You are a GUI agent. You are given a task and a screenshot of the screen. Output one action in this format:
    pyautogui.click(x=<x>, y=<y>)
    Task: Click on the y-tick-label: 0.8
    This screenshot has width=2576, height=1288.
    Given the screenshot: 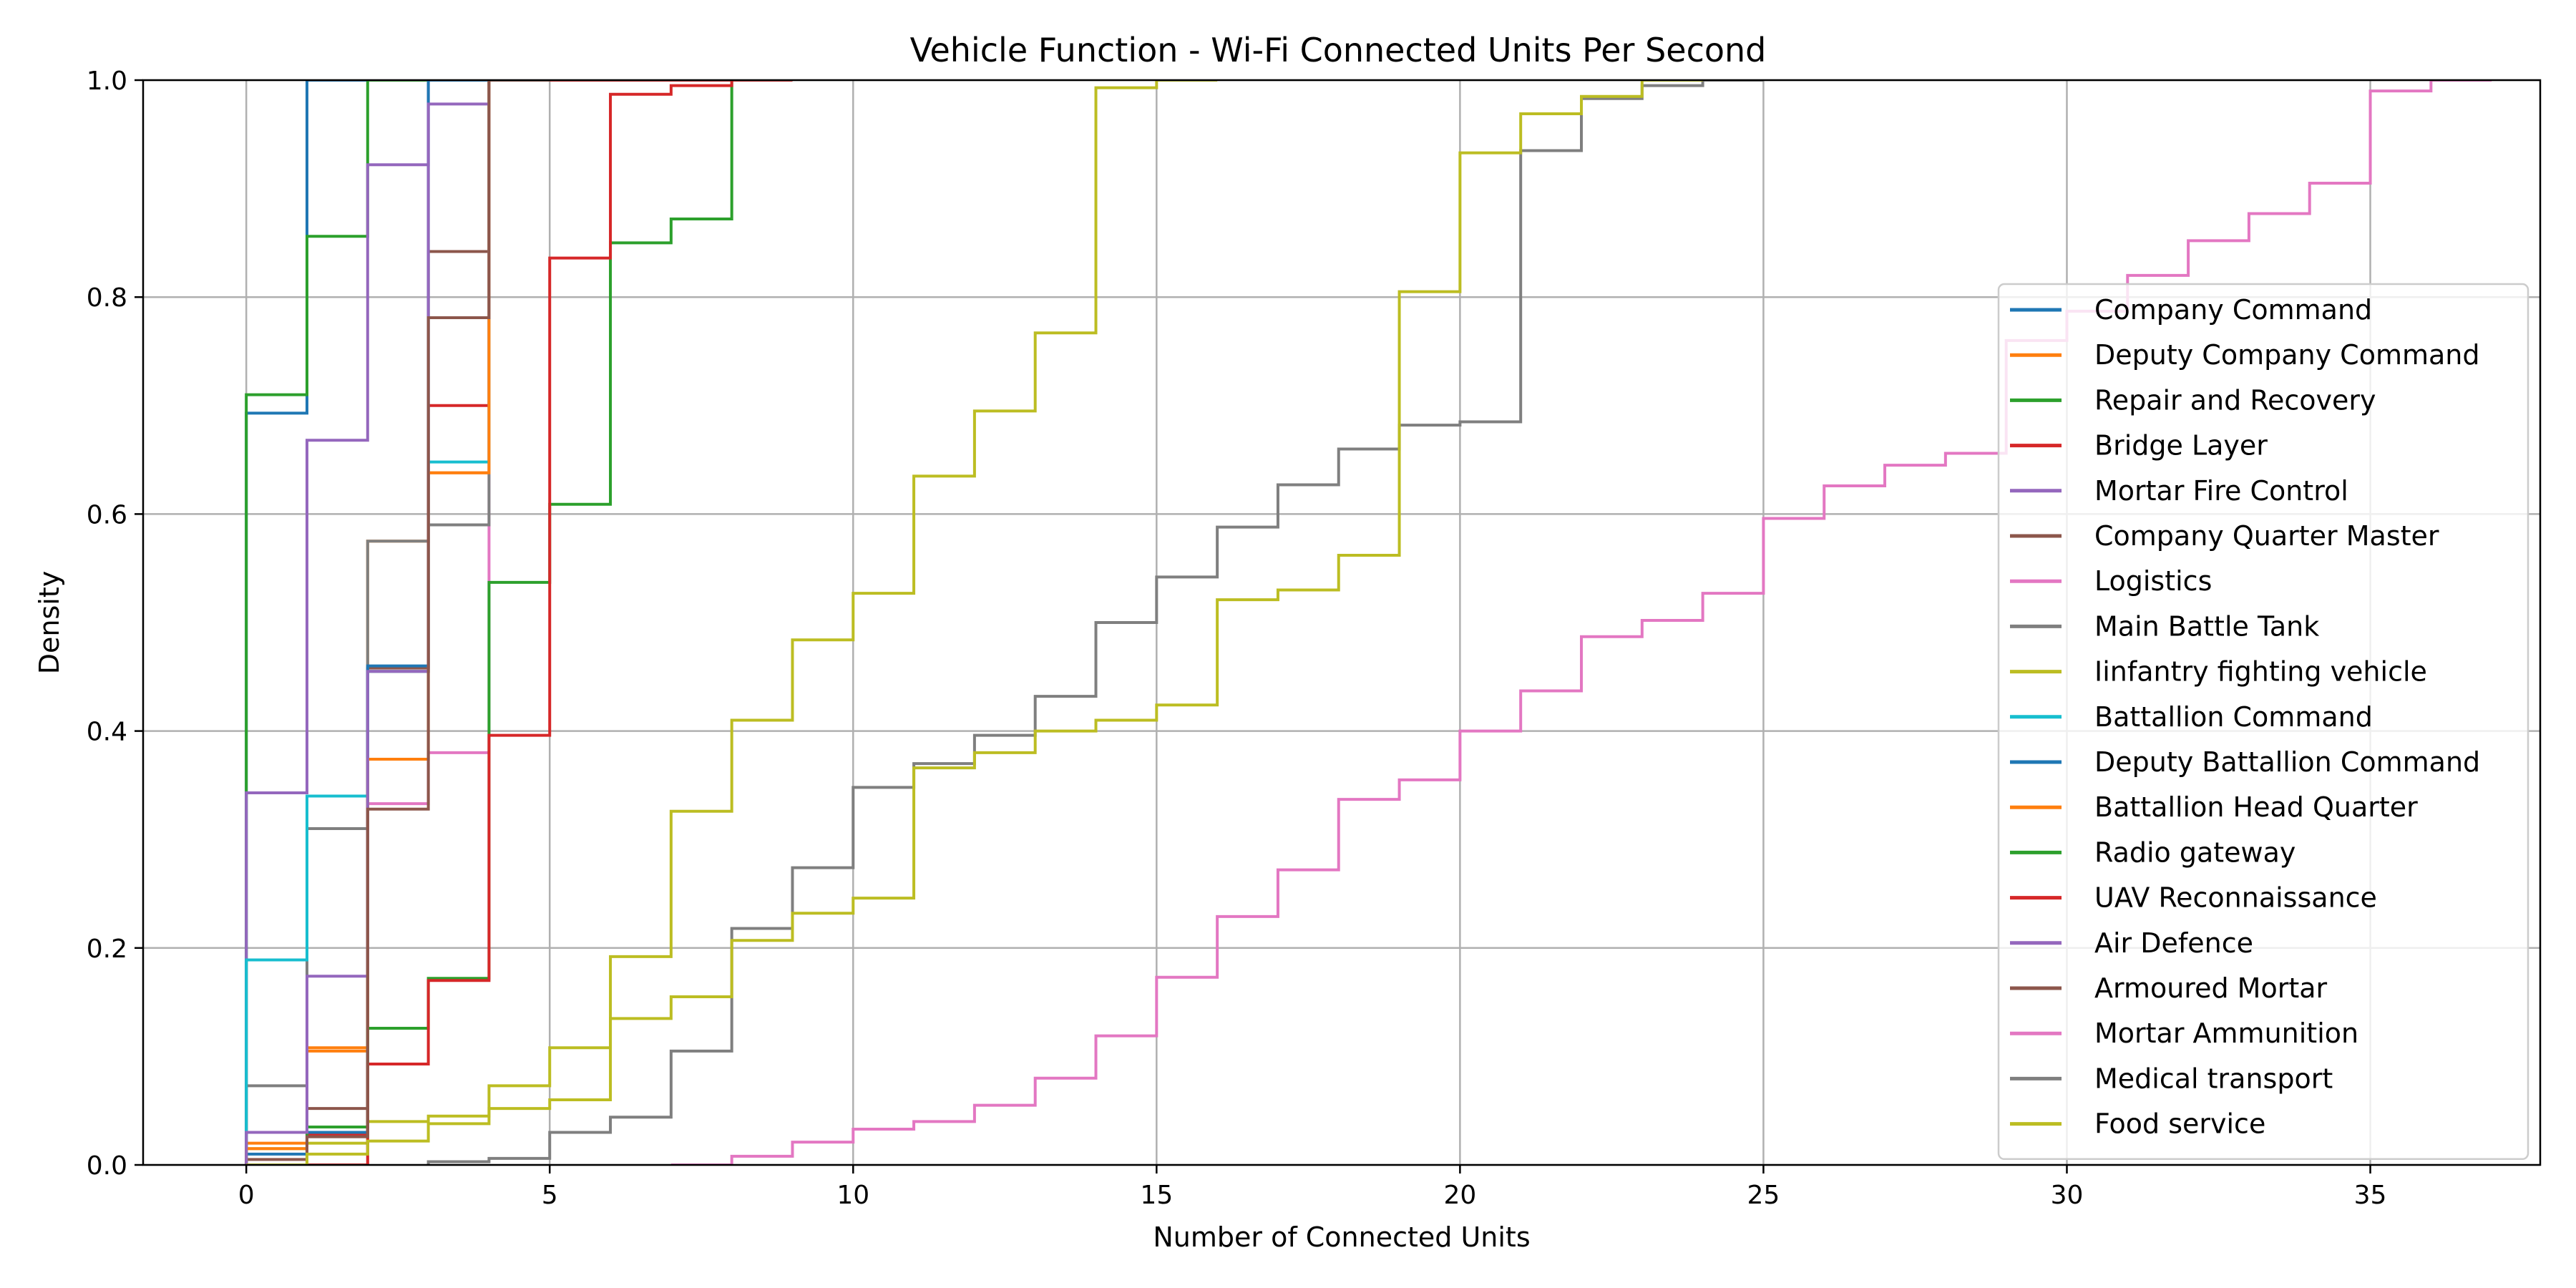 What is the action you would take?
    pyautogui.click(x=107, y=298)
    